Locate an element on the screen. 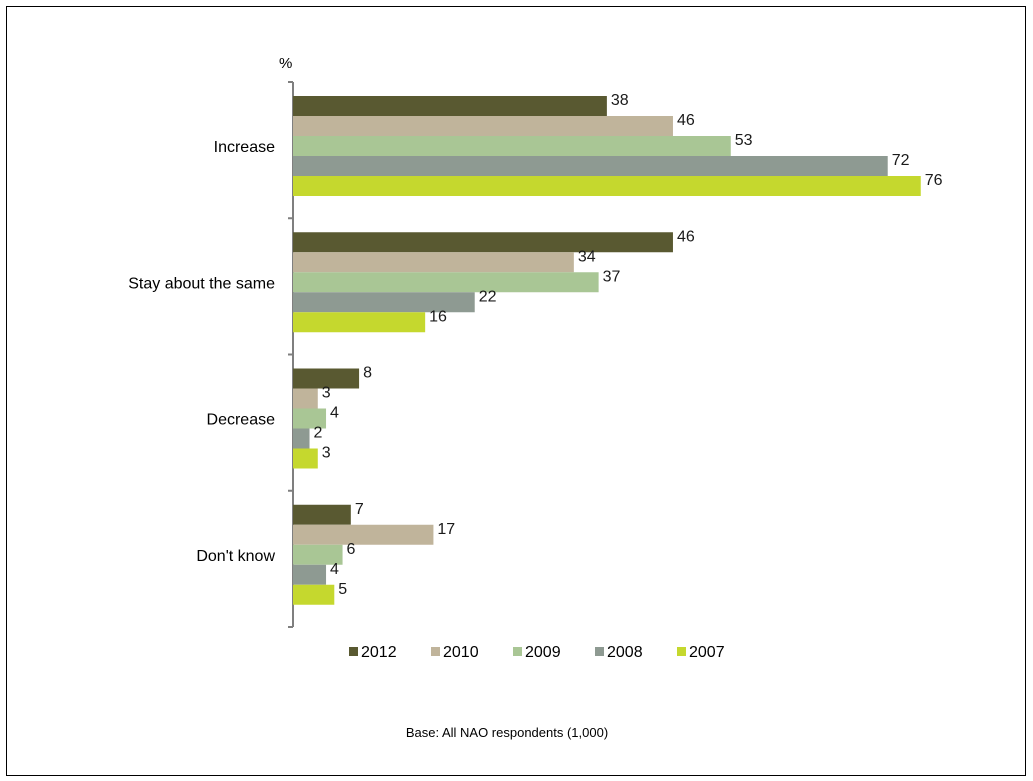 The width and height of the screenshot is (1033, 781). data-label-don-t-know-2008: 4 is located at coordinates (334, 569).